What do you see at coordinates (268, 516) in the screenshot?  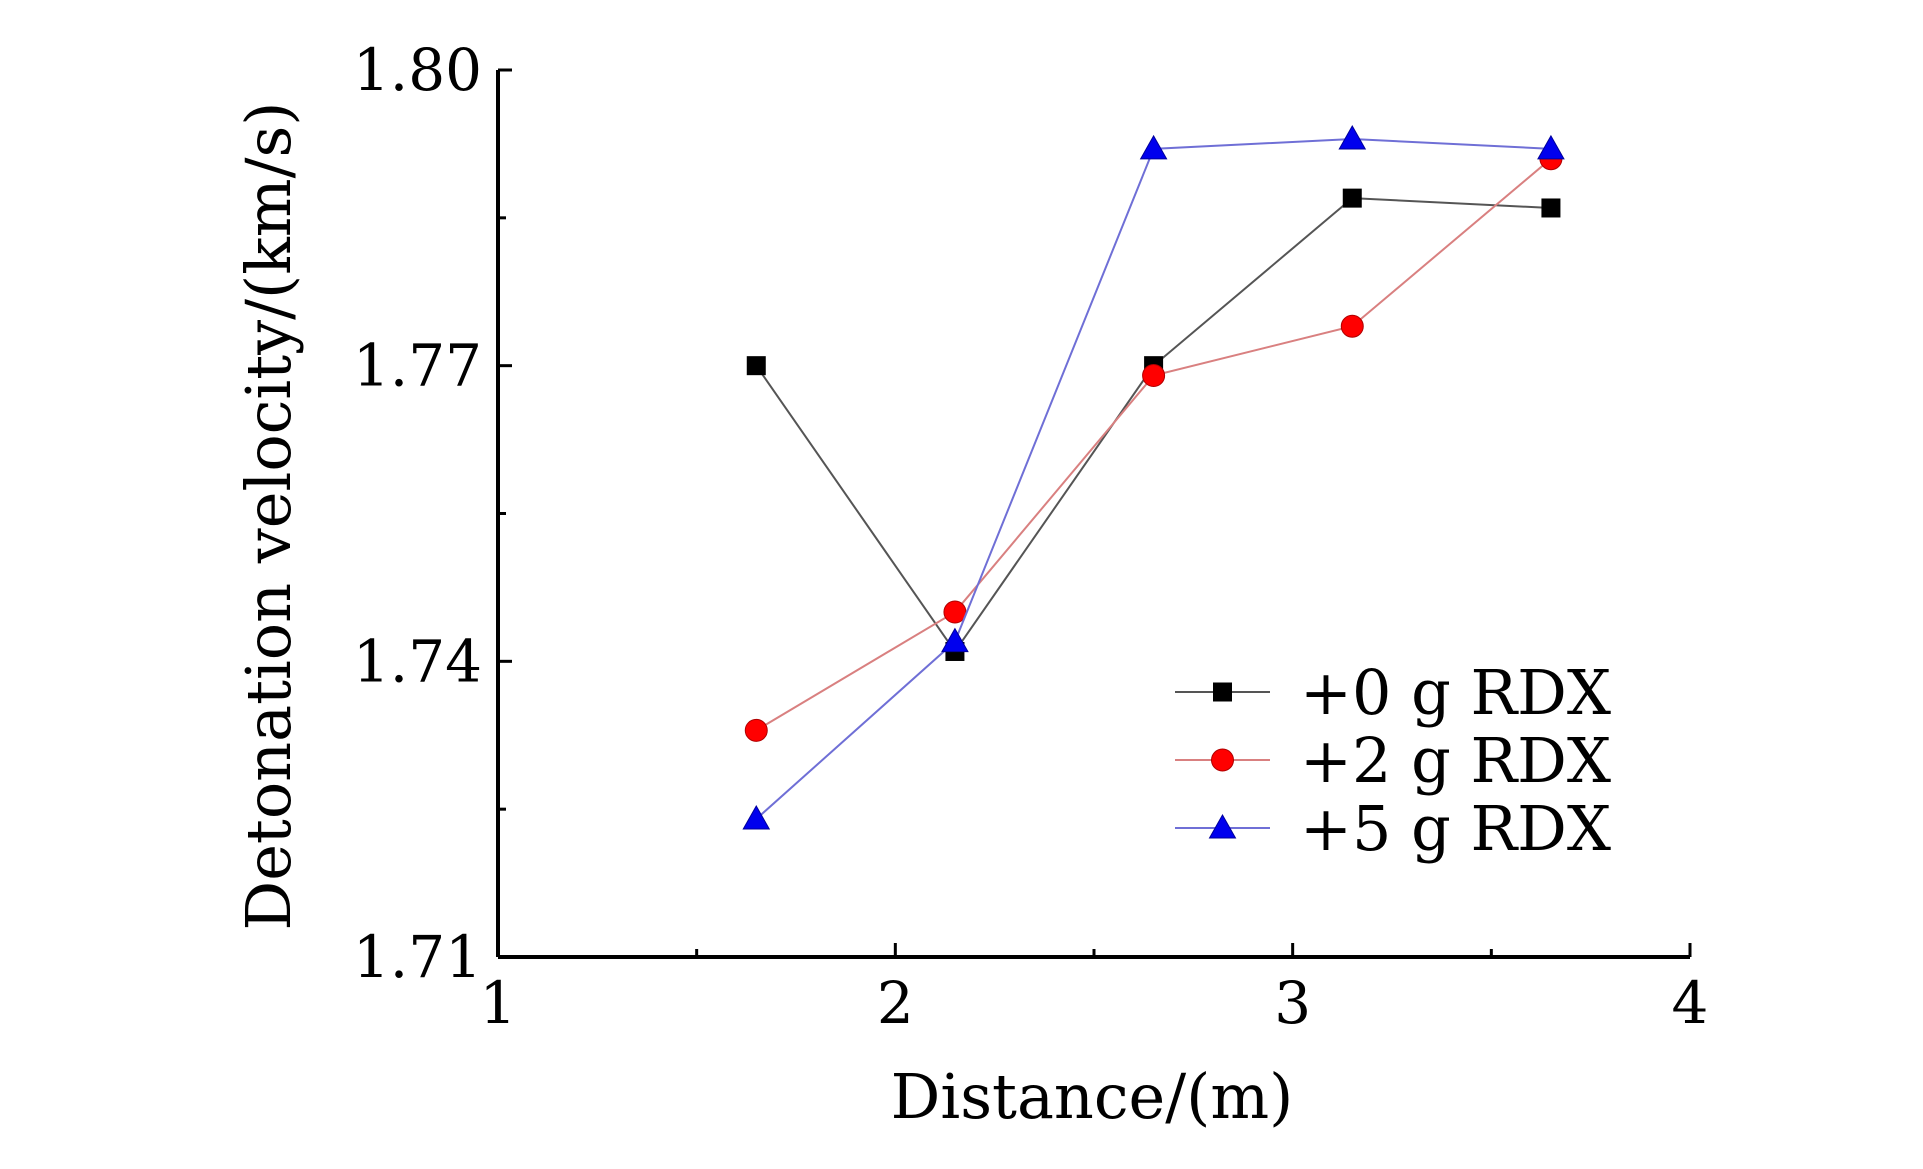 I see `y-axis-title: Detonation velocity/(km/s)` at bounding box center [268, 516].